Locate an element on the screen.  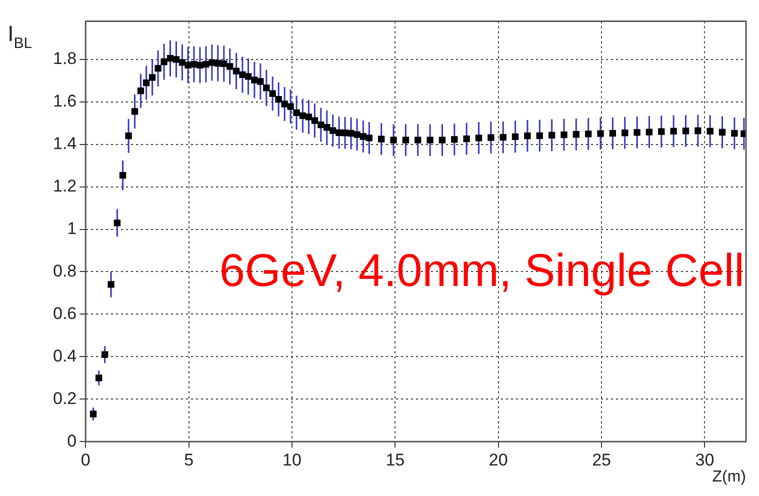
x-tick-label: 25 is located at coordinates (602, 460).